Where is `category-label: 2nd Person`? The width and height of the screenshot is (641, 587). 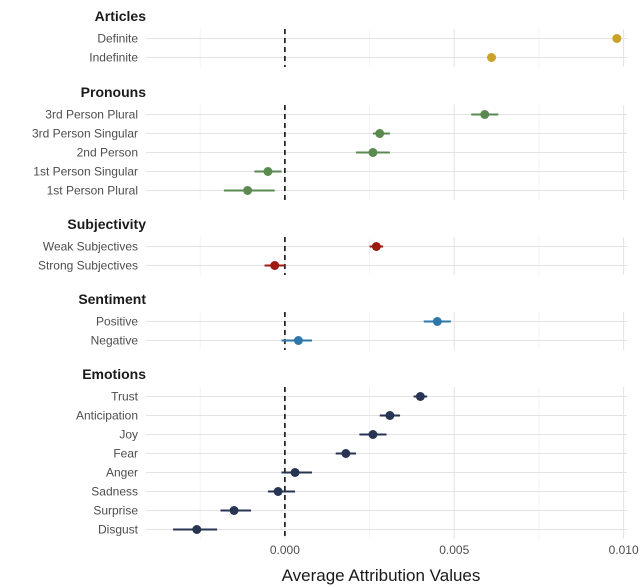
category-label: 2nd Person is located at coordinates (107, 153).